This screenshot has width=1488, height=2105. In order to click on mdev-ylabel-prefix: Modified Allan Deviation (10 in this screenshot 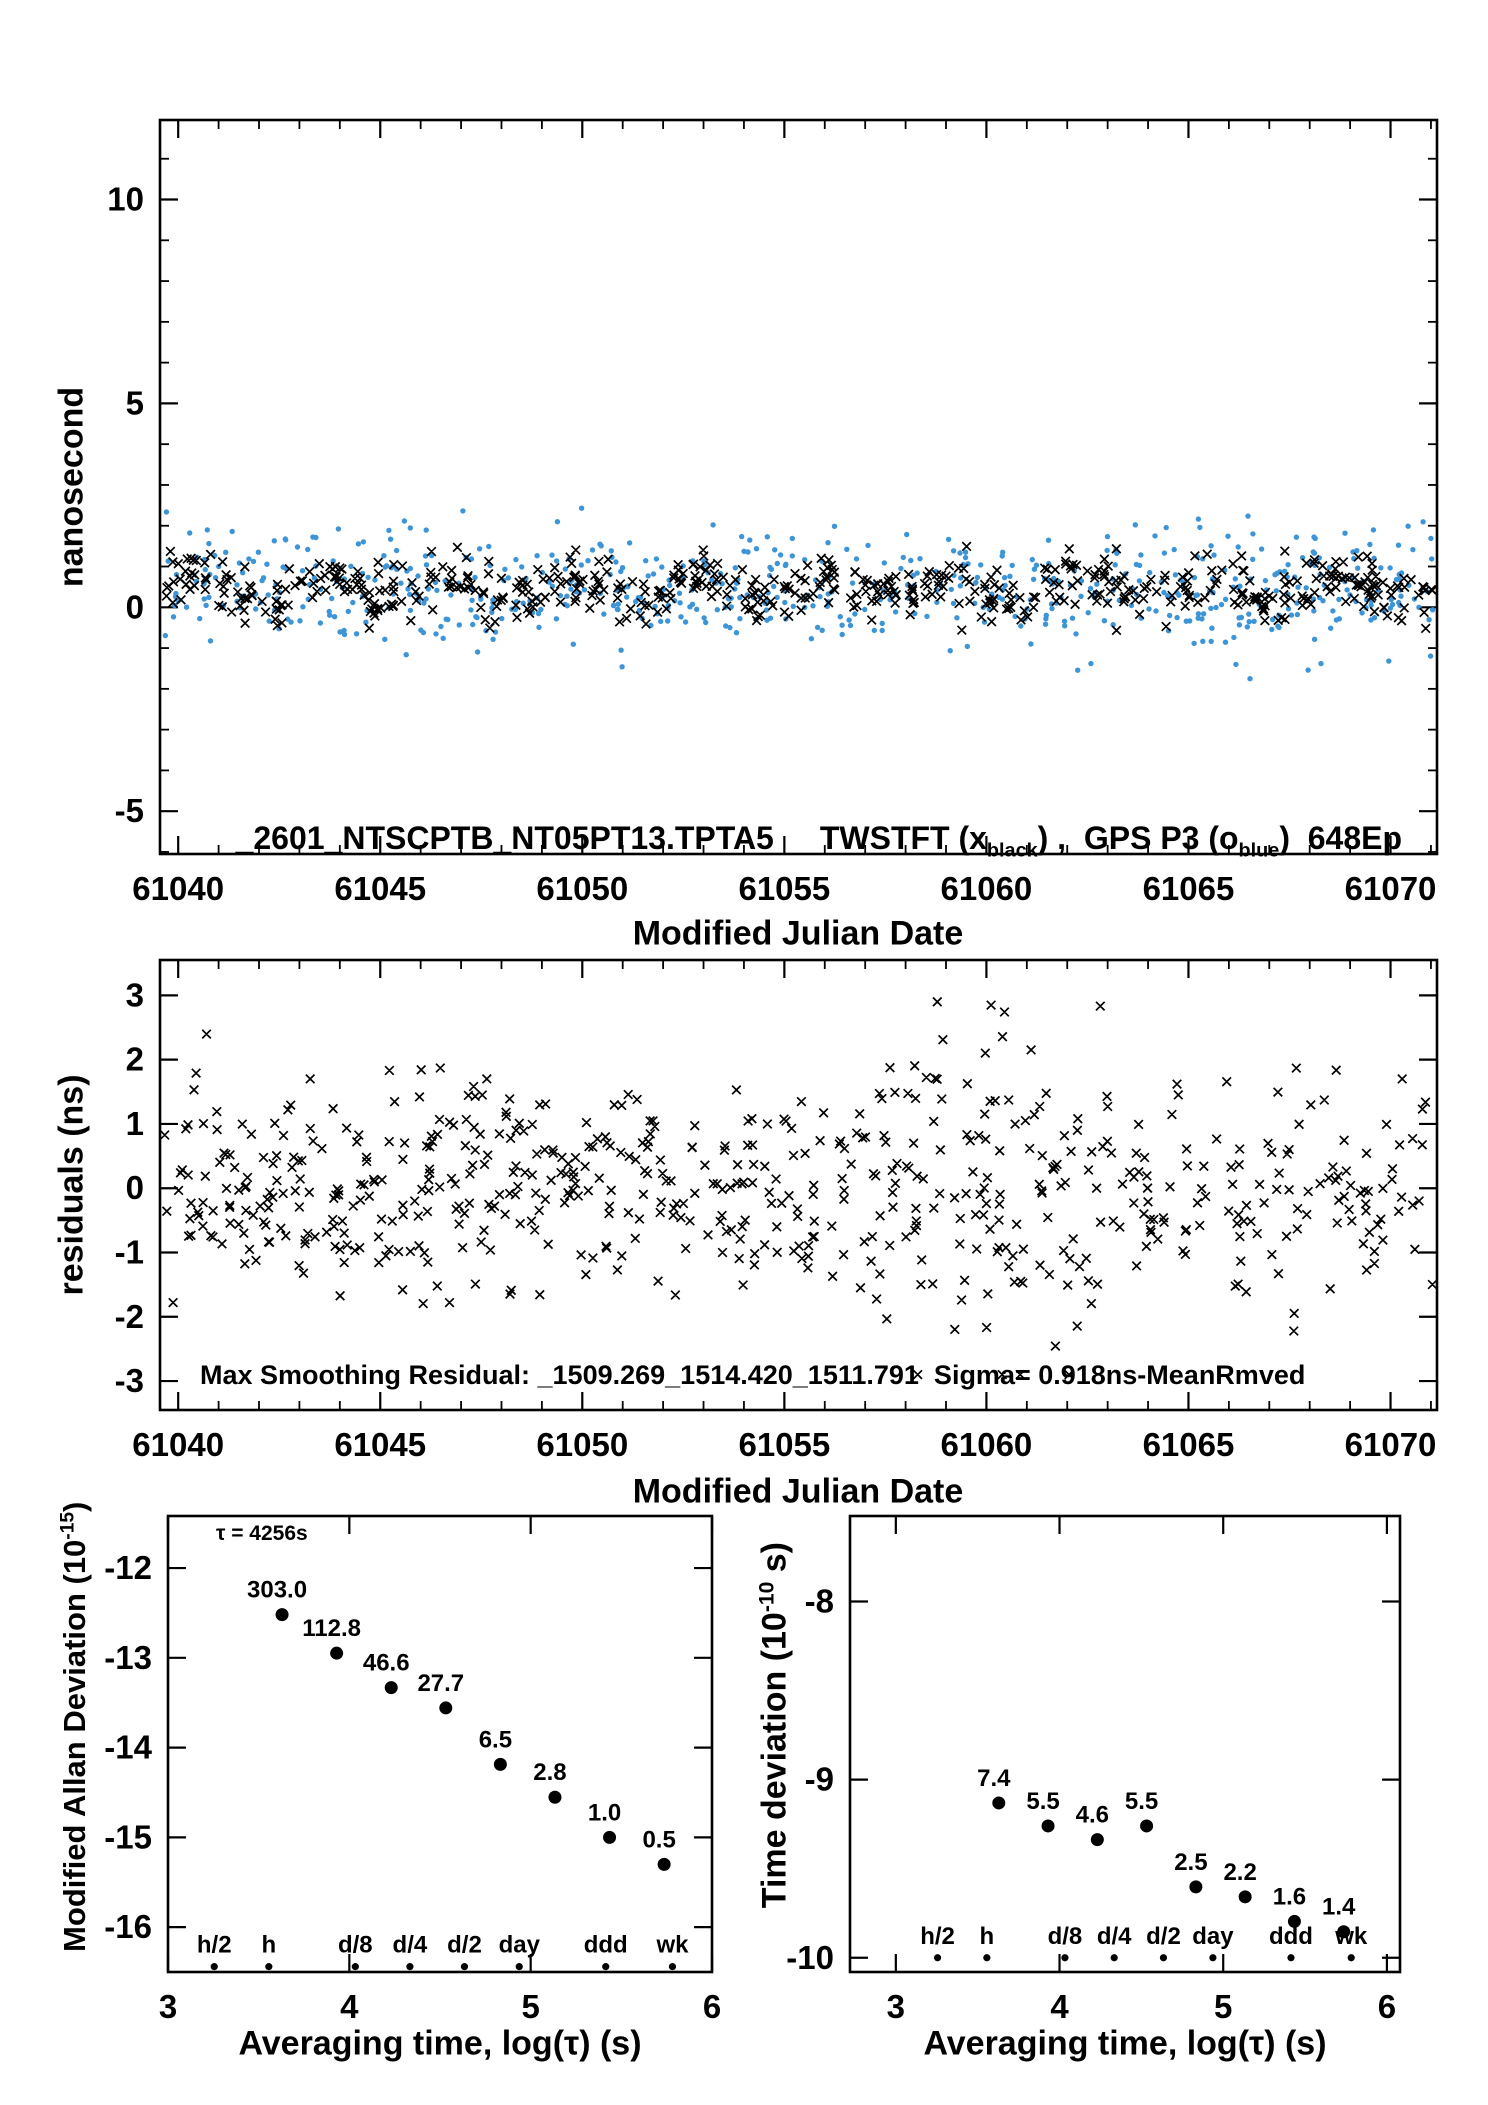, I will do `click(74, 1745)`.